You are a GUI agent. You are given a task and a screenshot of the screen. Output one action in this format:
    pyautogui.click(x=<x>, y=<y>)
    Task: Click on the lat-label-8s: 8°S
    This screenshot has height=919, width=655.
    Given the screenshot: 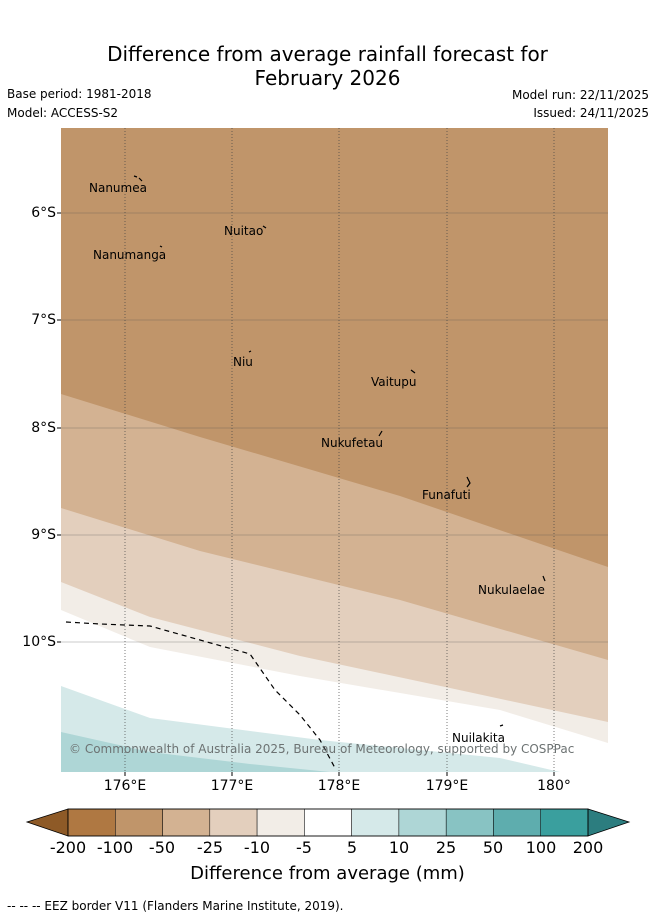 What is the action you would take?
    pyautogui.click(x=43, y=428)
    